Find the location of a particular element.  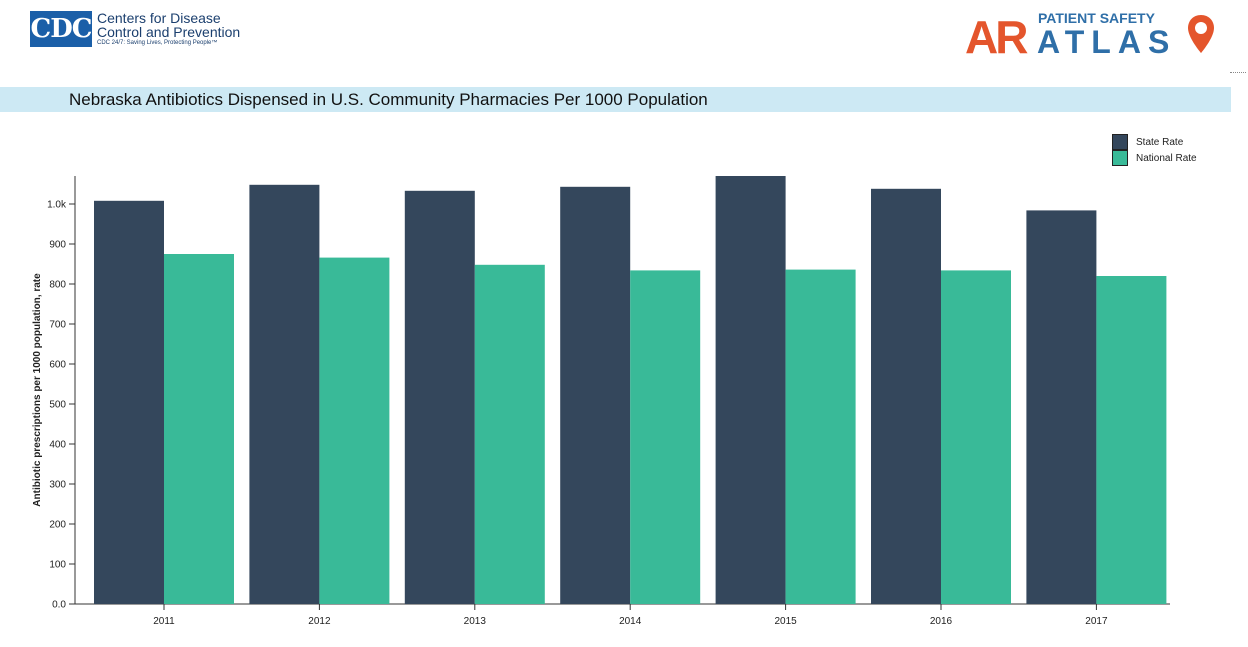

ar-patient-safety-atlas-logo: AR PATIENT SAFETY ATLAS is located at coordinates (1092, 35).